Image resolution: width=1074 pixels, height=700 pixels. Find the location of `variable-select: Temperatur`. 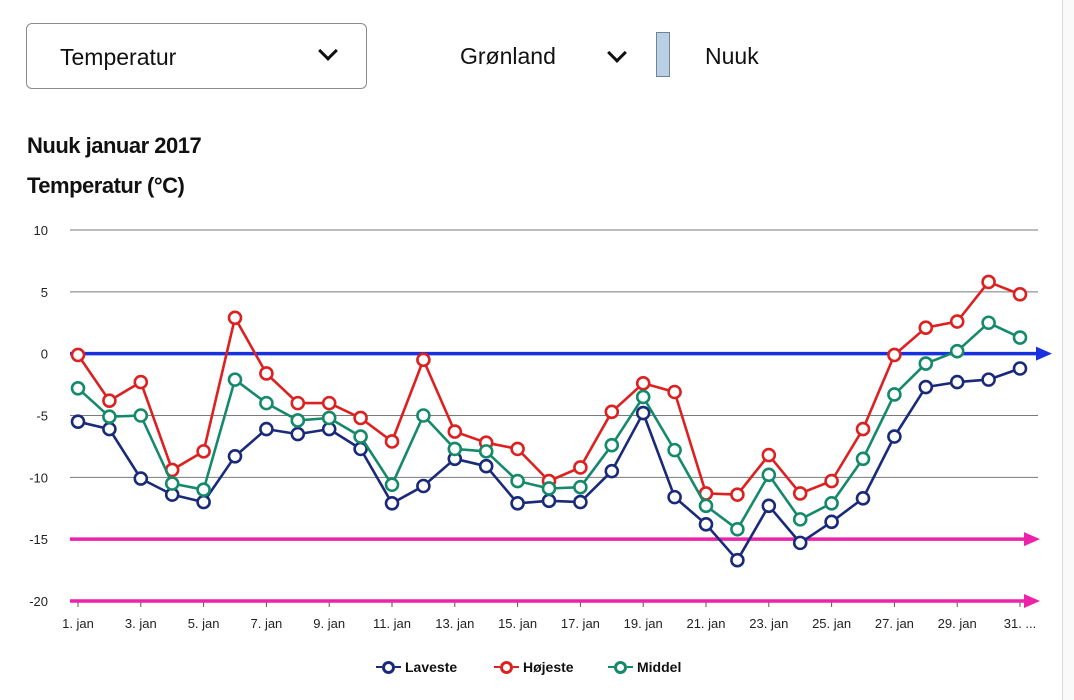

variable-select: Temperatur is located at coordinates (196, 56).